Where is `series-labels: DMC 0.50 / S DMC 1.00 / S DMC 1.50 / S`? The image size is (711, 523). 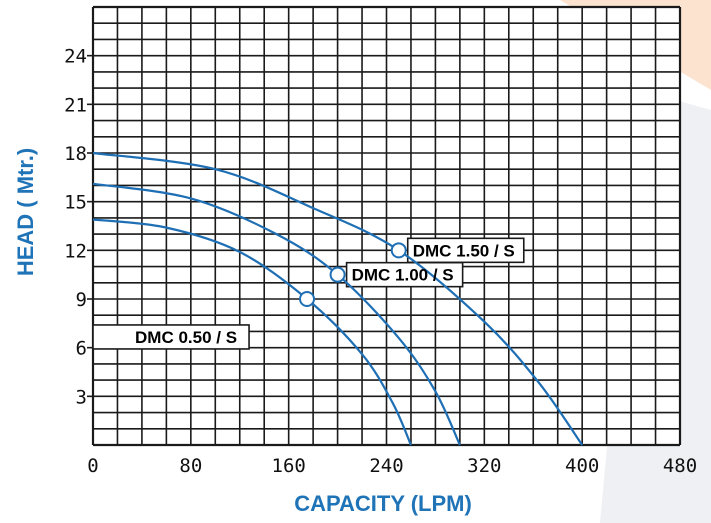 series-labels: DMC 0.50 / S DMC 1.00 / S DMC 1.50 / S is located at coordinates (325, 294).